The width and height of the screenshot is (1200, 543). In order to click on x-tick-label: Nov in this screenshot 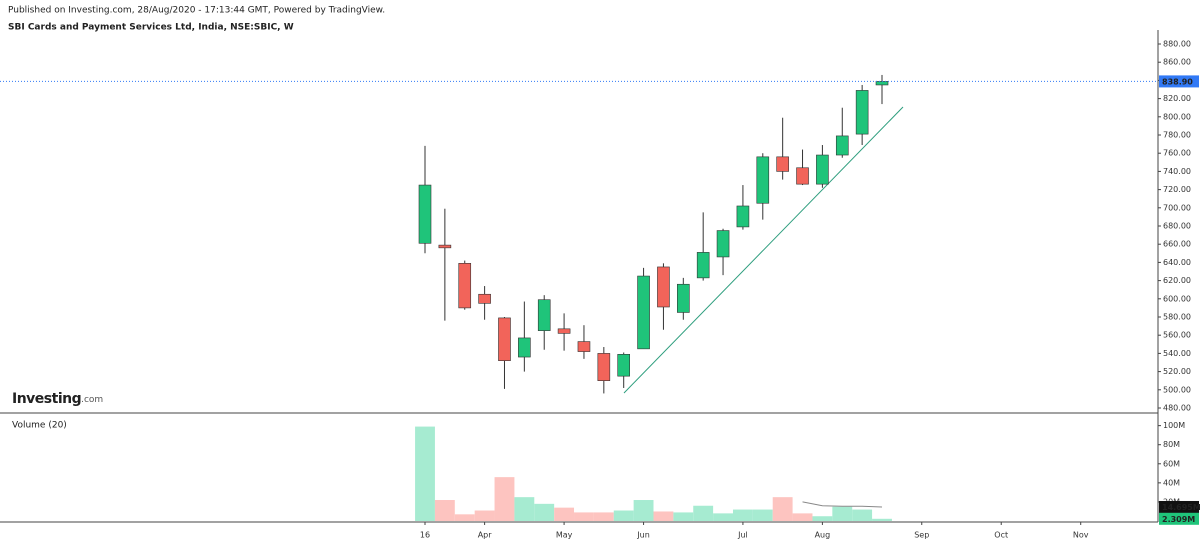, I will do `click(1081, 535)`.